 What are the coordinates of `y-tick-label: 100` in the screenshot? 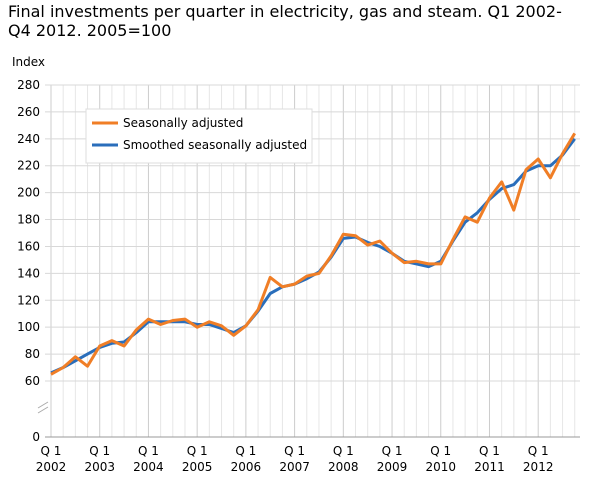 It's located at (28, 327).